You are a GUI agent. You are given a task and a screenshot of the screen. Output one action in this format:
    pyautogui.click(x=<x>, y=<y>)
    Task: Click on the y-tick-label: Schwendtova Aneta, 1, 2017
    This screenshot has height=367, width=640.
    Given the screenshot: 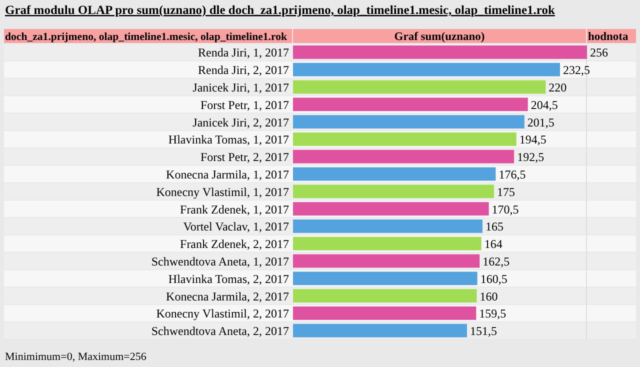 What is the action you would take?
    pyautogui.click(x=220, y=261)
    